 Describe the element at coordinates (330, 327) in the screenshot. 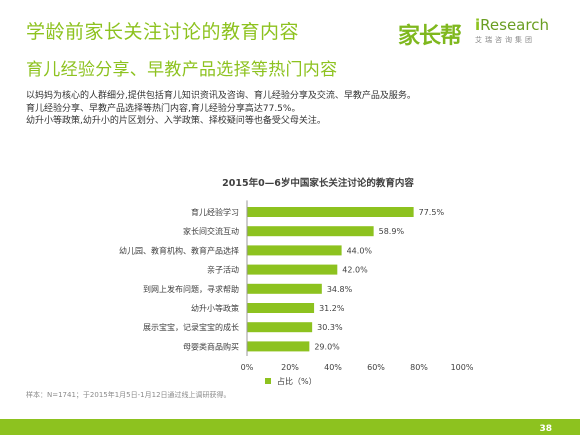

I see `data-label: 30.3%` at that location.